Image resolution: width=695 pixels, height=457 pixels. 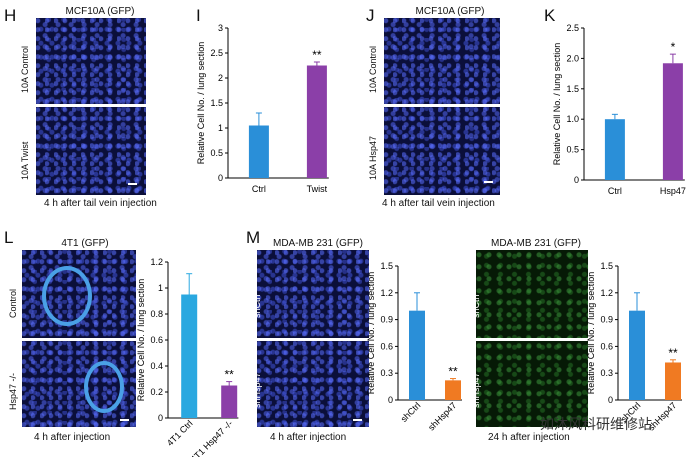 I want to click on micrograph-l-control, so click(x=79, y=294).